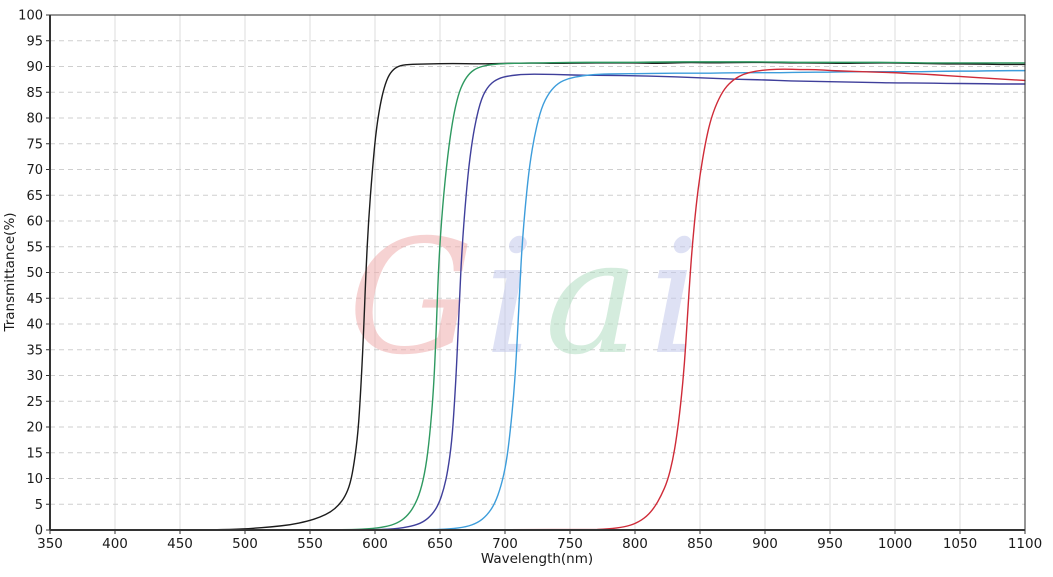 This screenshot has width=1053, height=577. Describe the element at coordinates (700, 544) in the screenshot. I see `x-tick-label: 850` at that location.